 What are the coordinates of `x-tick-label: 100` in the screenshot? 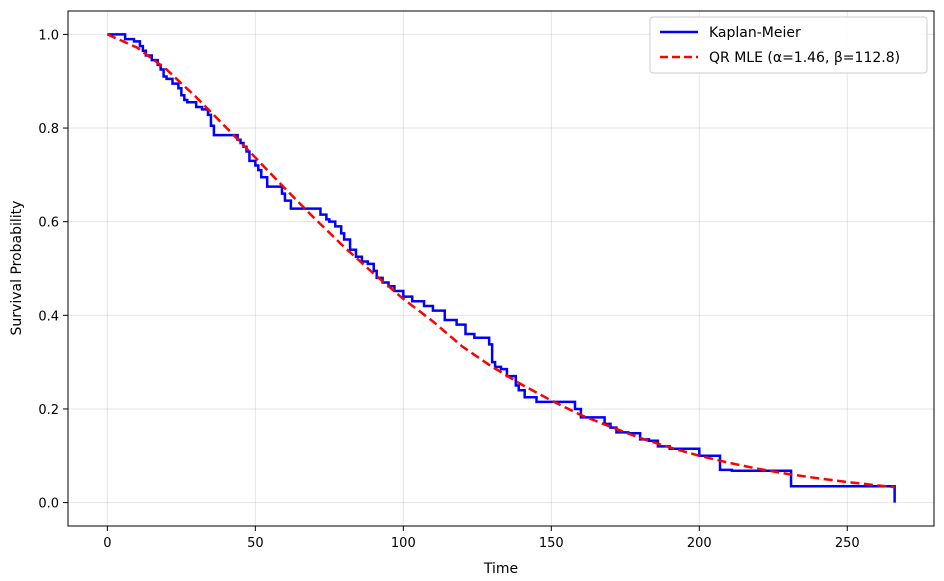 It's located at (403, 543).